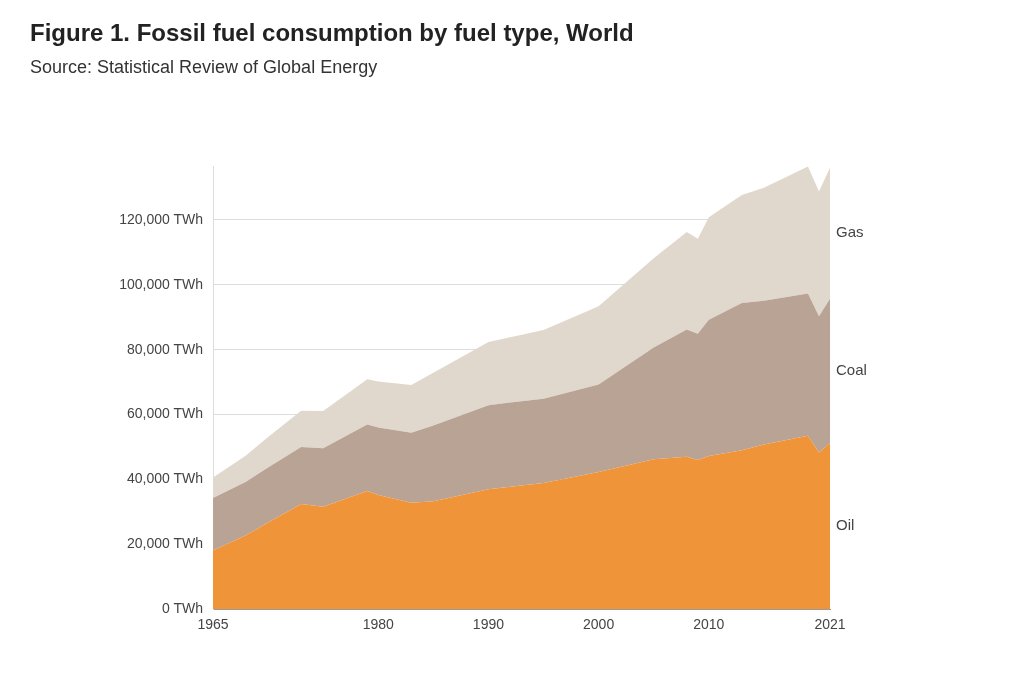 This screenshot has width=1024, height=680. Describe the element at coordinates (378, 624) in the screenshot. I see `x-tick-label: 1980` at that location.